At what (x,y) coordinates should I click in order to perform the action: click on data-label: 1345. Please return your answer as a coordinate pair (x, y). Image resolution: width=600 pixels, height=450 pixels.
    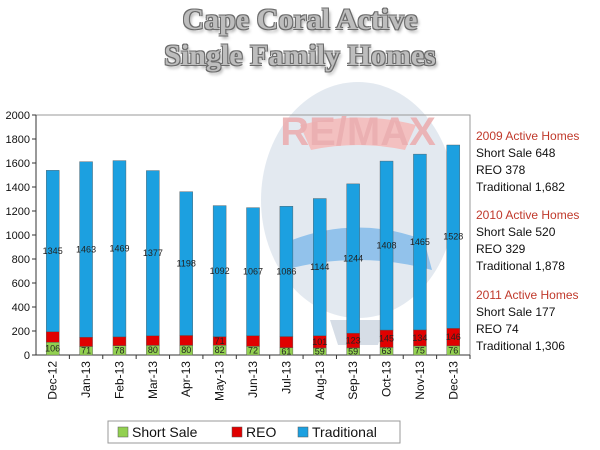
    Looking at the image, I should click on (53, 251).